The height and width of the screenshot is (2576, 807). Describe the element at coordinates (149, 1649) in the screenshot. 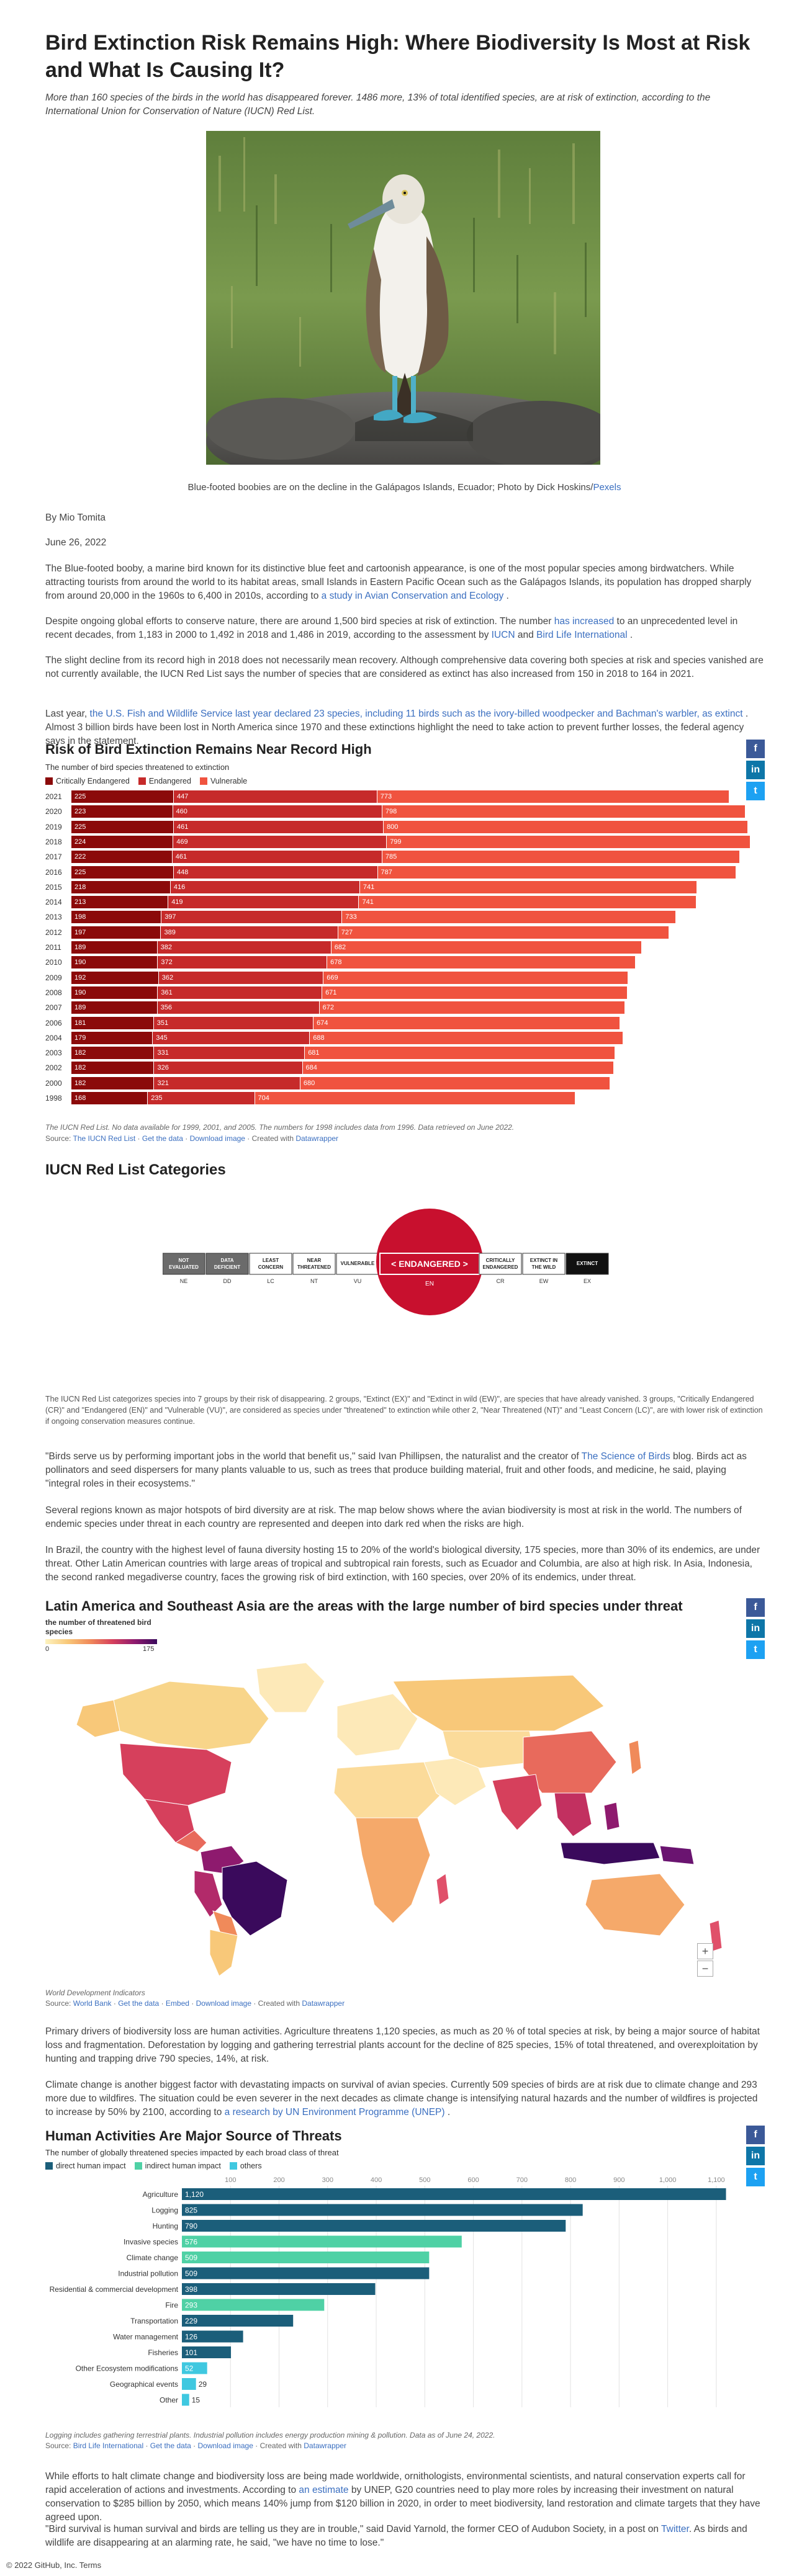

I see `map-legend-max: 175` at that location.